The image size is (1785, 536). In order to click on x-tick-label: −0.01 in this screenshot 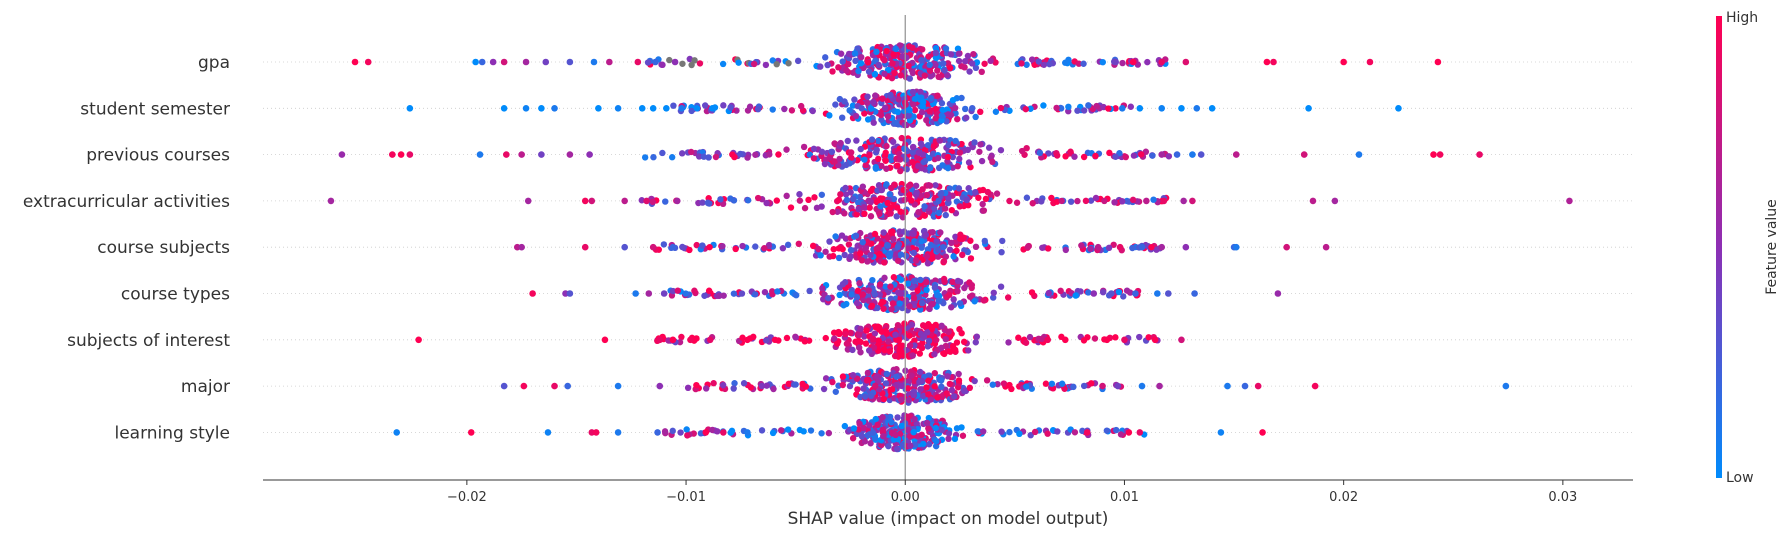, I will do `click(686, 497)`.